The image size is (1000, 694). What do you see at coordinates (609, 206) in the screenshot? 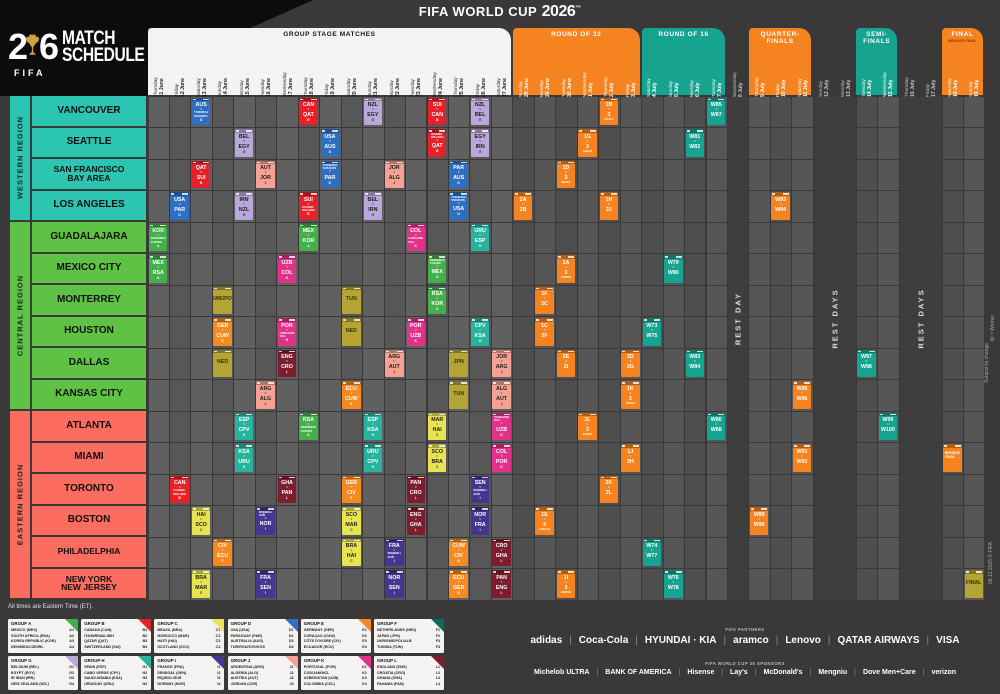
I see `match-cell: 1H v 2J` at bounding box center [609, 206].